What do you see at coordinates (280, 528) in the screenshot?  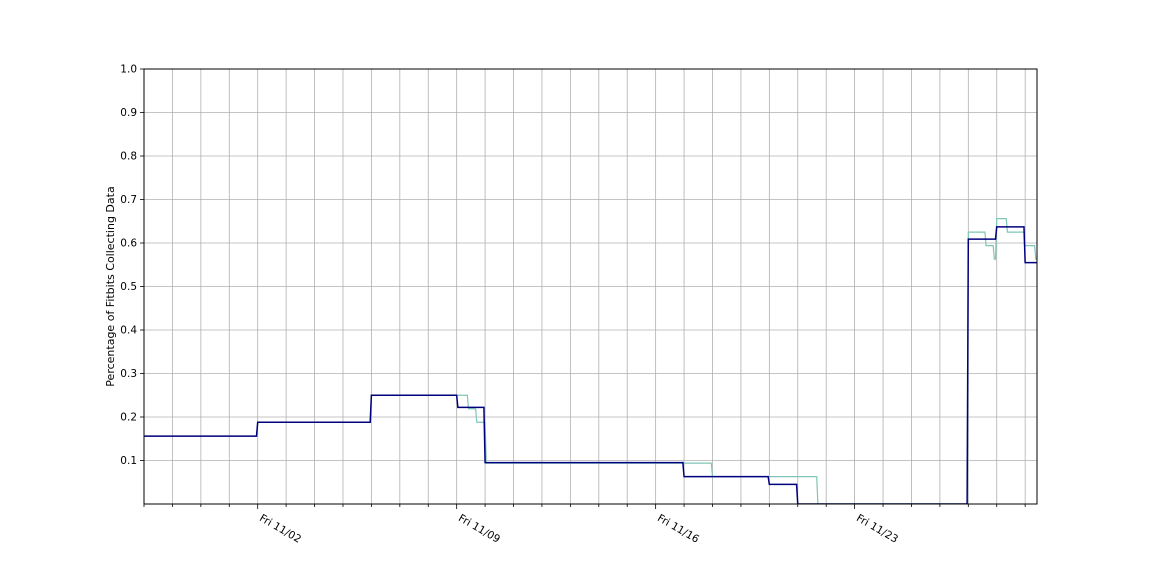 I see `x-tick-label: Fri 11/02` at bounding box center [280, 528].